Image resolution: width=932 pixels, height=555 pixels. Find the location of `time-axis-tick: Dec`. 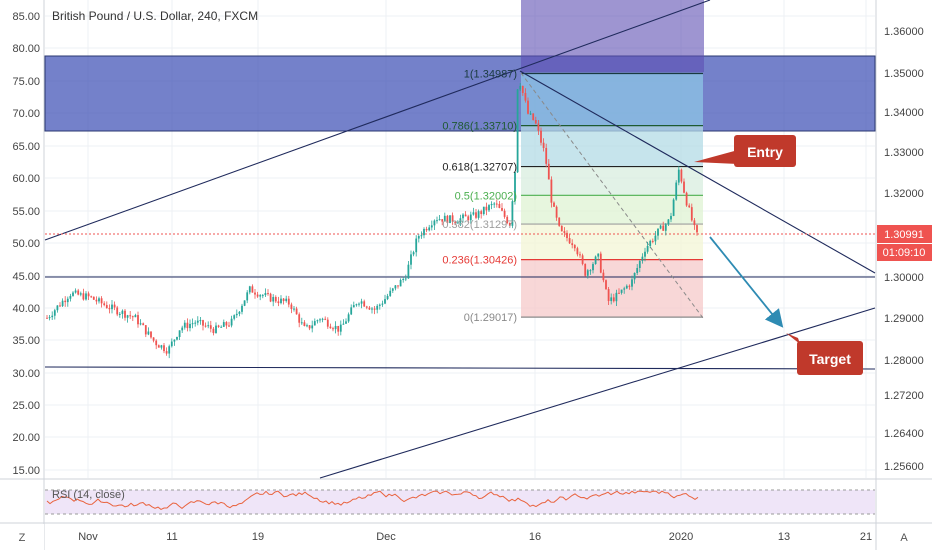

time-axis-tick: Dec is located at coordinates (386, 537).